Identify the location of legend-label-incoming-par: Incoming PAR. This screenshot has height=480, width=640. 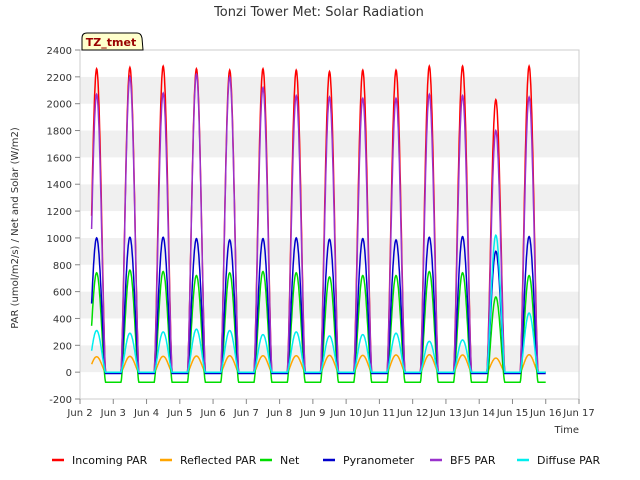
(110, 460).